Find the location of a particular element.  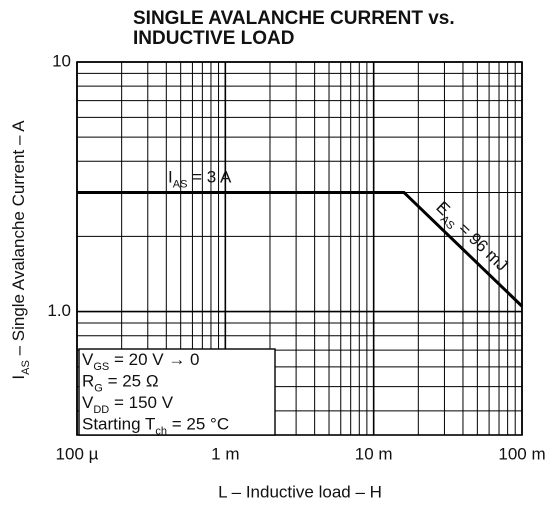

condition-text: Starting Tch = 25 °C is located at coordinates (155, 426).